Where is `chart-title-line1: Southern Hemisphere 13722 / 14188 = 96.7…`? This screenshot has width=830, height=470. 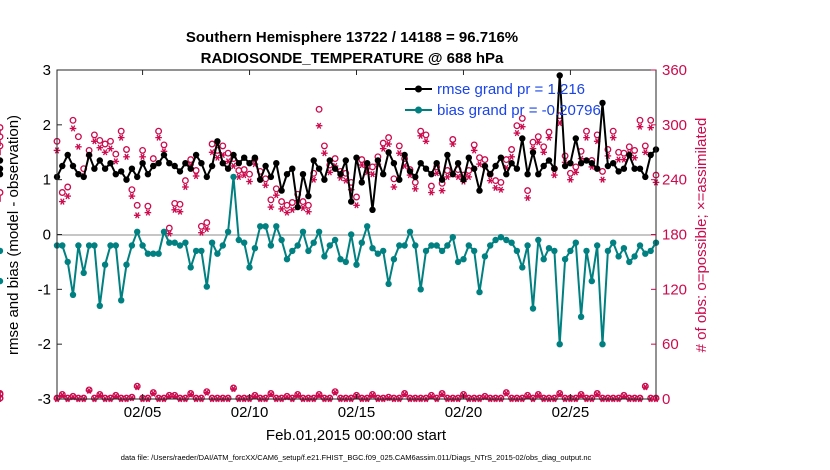
chart-title-line1: Southern Hemisphere 13722 / 14188 = 96.7… is located at coordinates (352, 37).